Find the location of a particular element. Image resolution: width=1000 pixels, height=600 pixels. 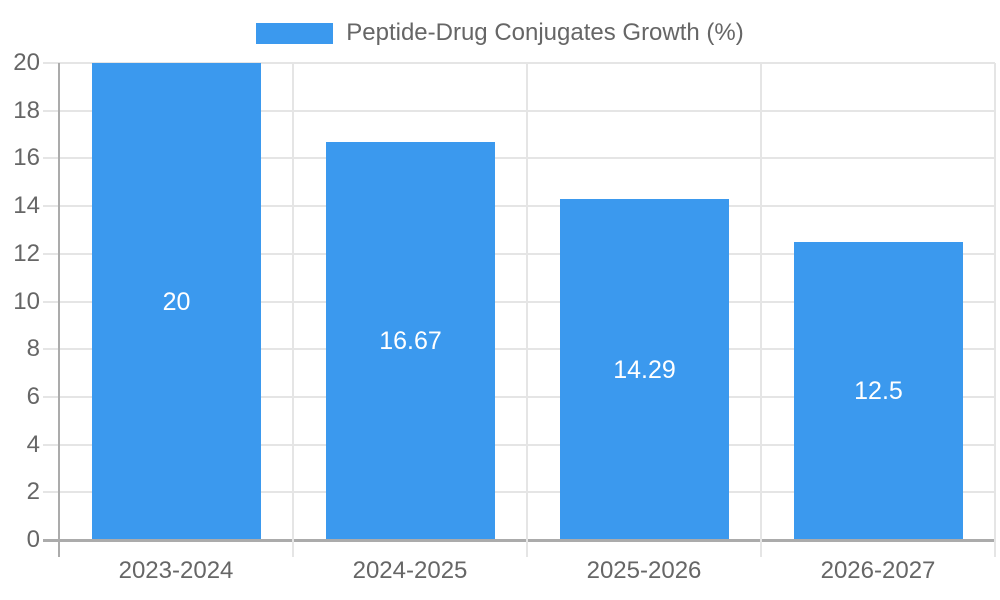

x-tick-label: 2023-2024 is located at coordinates (176, 570).